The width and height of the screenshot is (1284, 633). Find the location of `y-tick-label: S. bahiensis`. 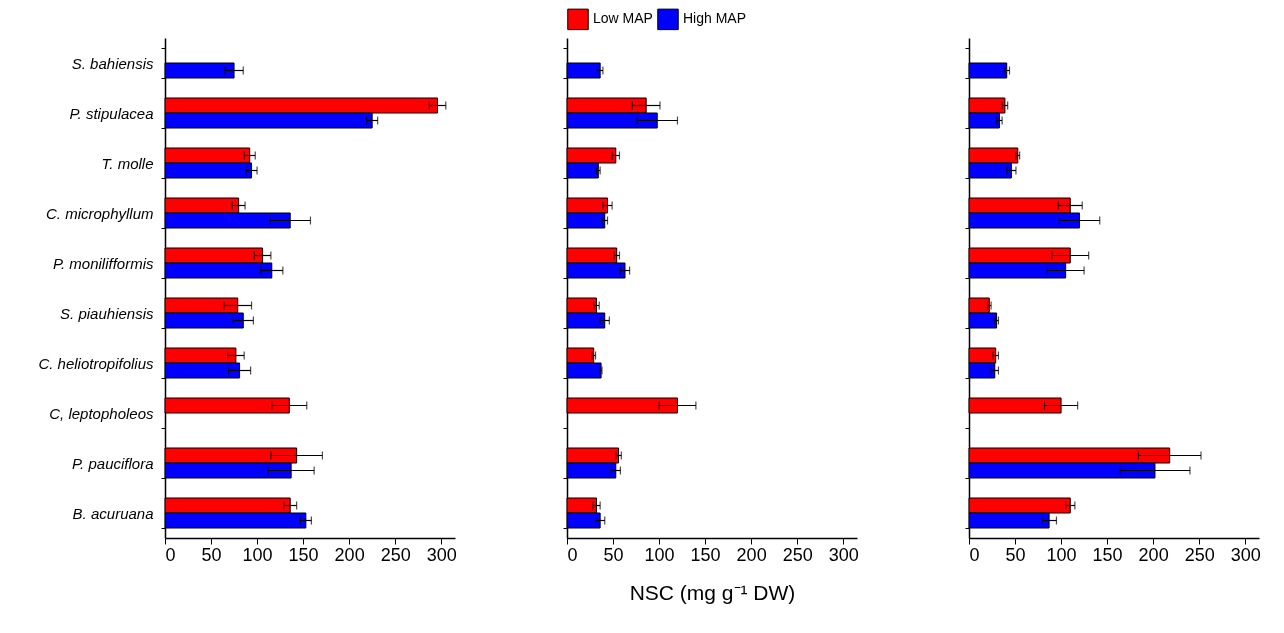

y-tick-label: S. bahiensis is located at coordinates (112, 63).